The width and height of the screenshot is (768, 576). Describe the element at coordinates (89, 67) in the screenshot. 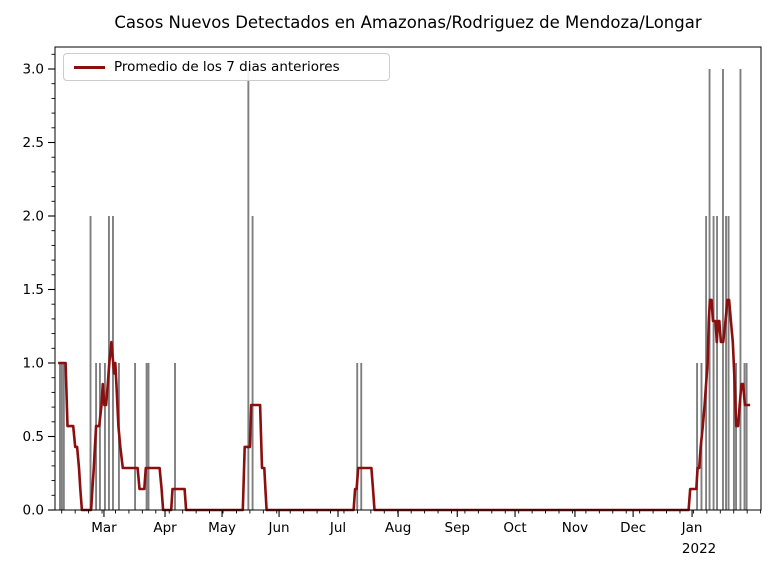

I see `legend-line-sample` at that location.